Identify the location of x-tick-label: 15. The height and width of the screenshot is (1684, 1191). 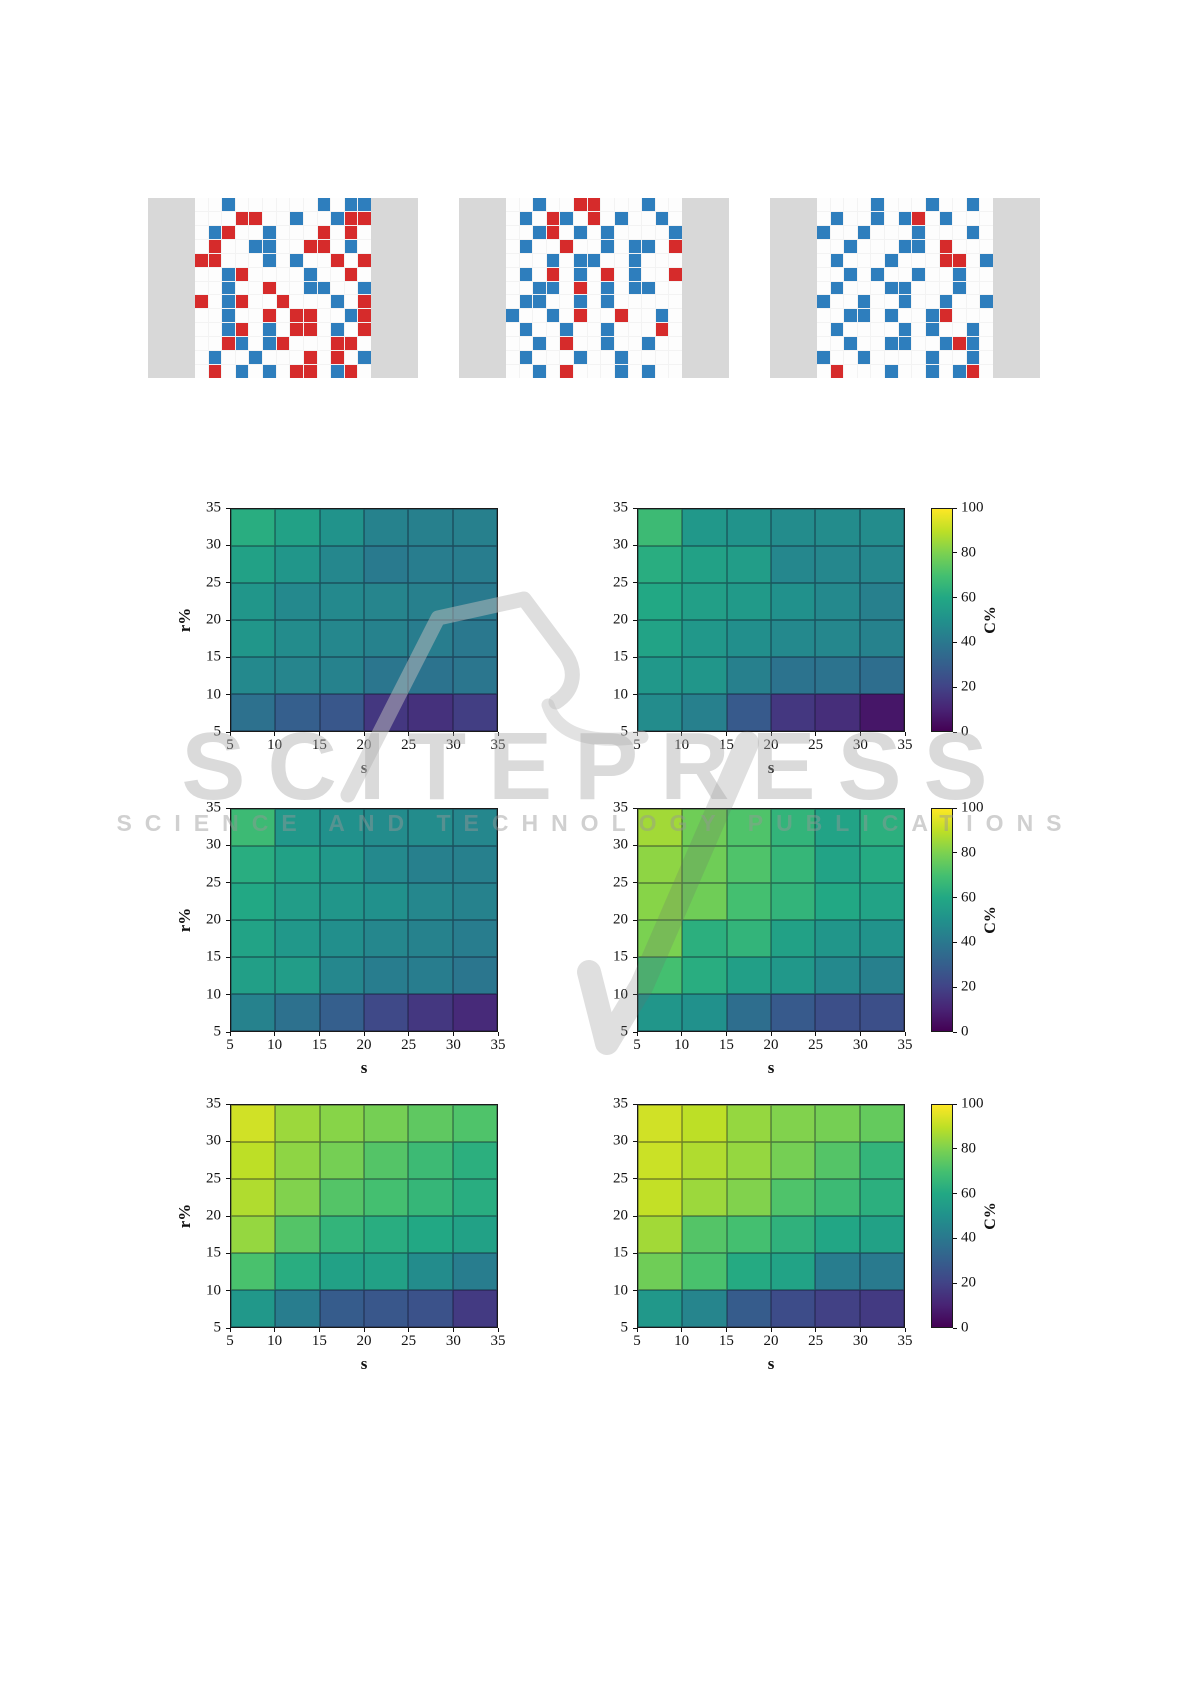
(726, 1045).